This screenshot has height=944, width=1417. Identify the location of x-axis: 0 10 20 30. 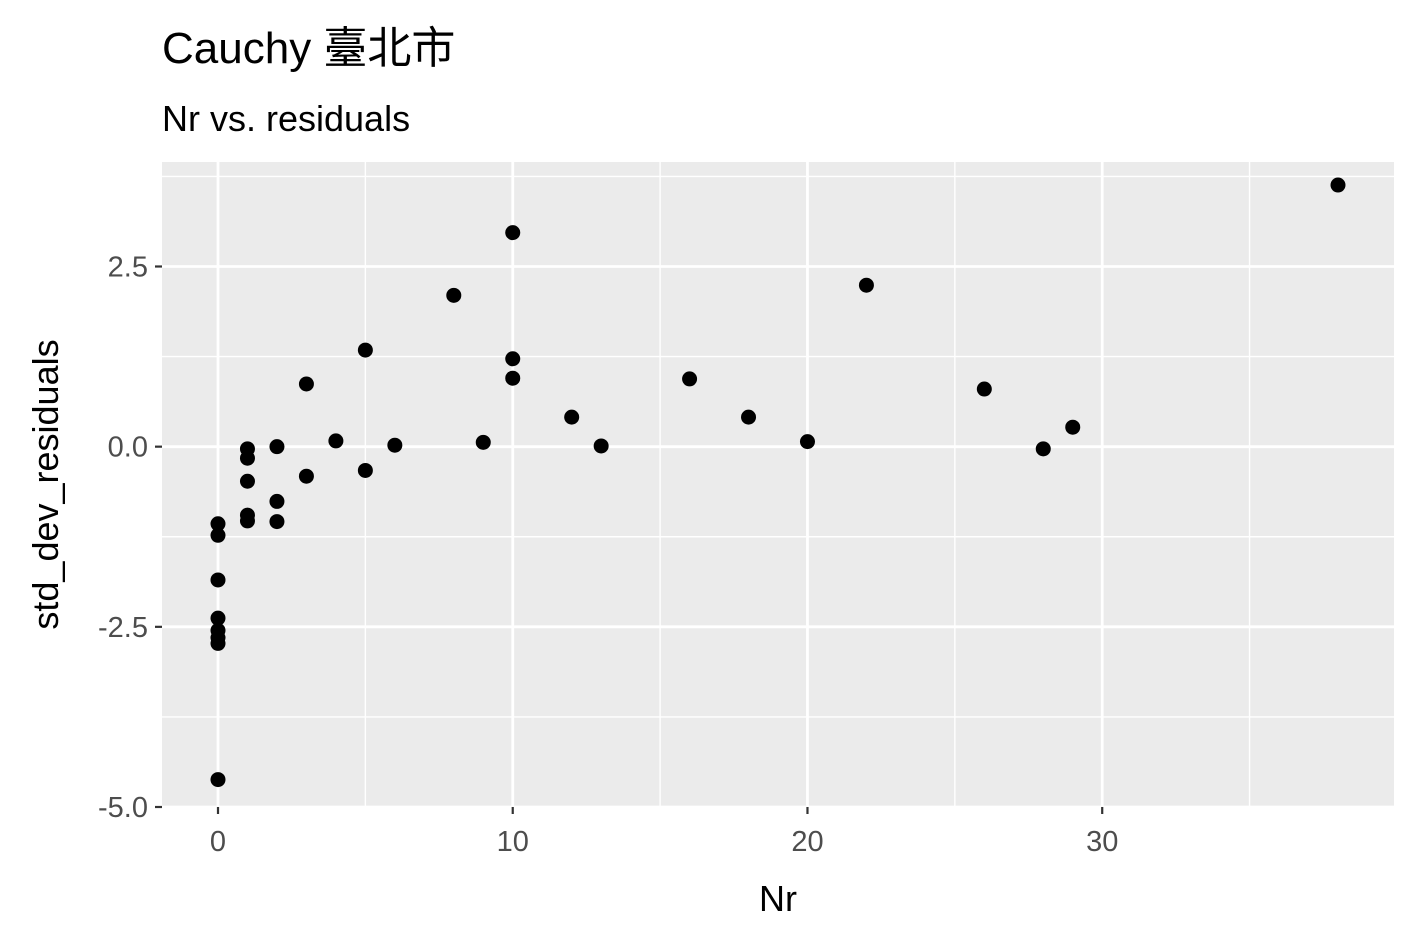
(664, 832).